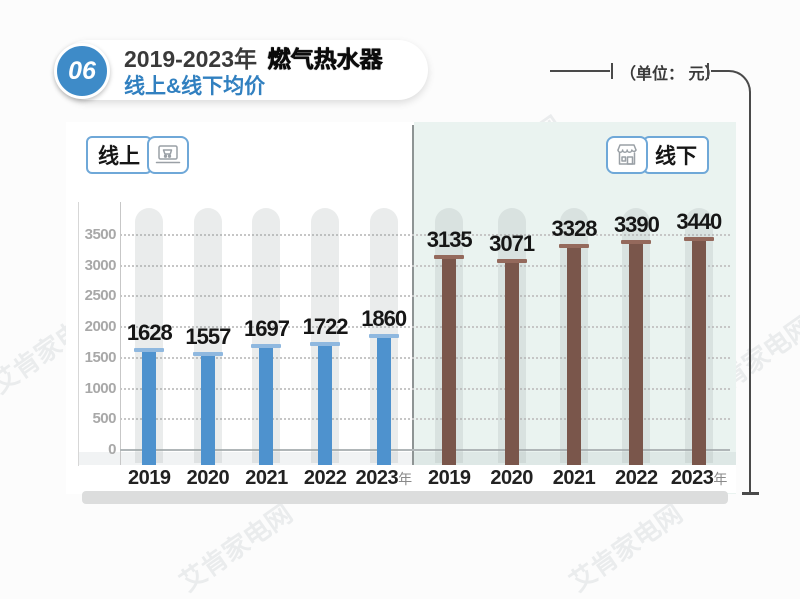  I want to click on y-axis-tick-label: 500, so click(104, 419).